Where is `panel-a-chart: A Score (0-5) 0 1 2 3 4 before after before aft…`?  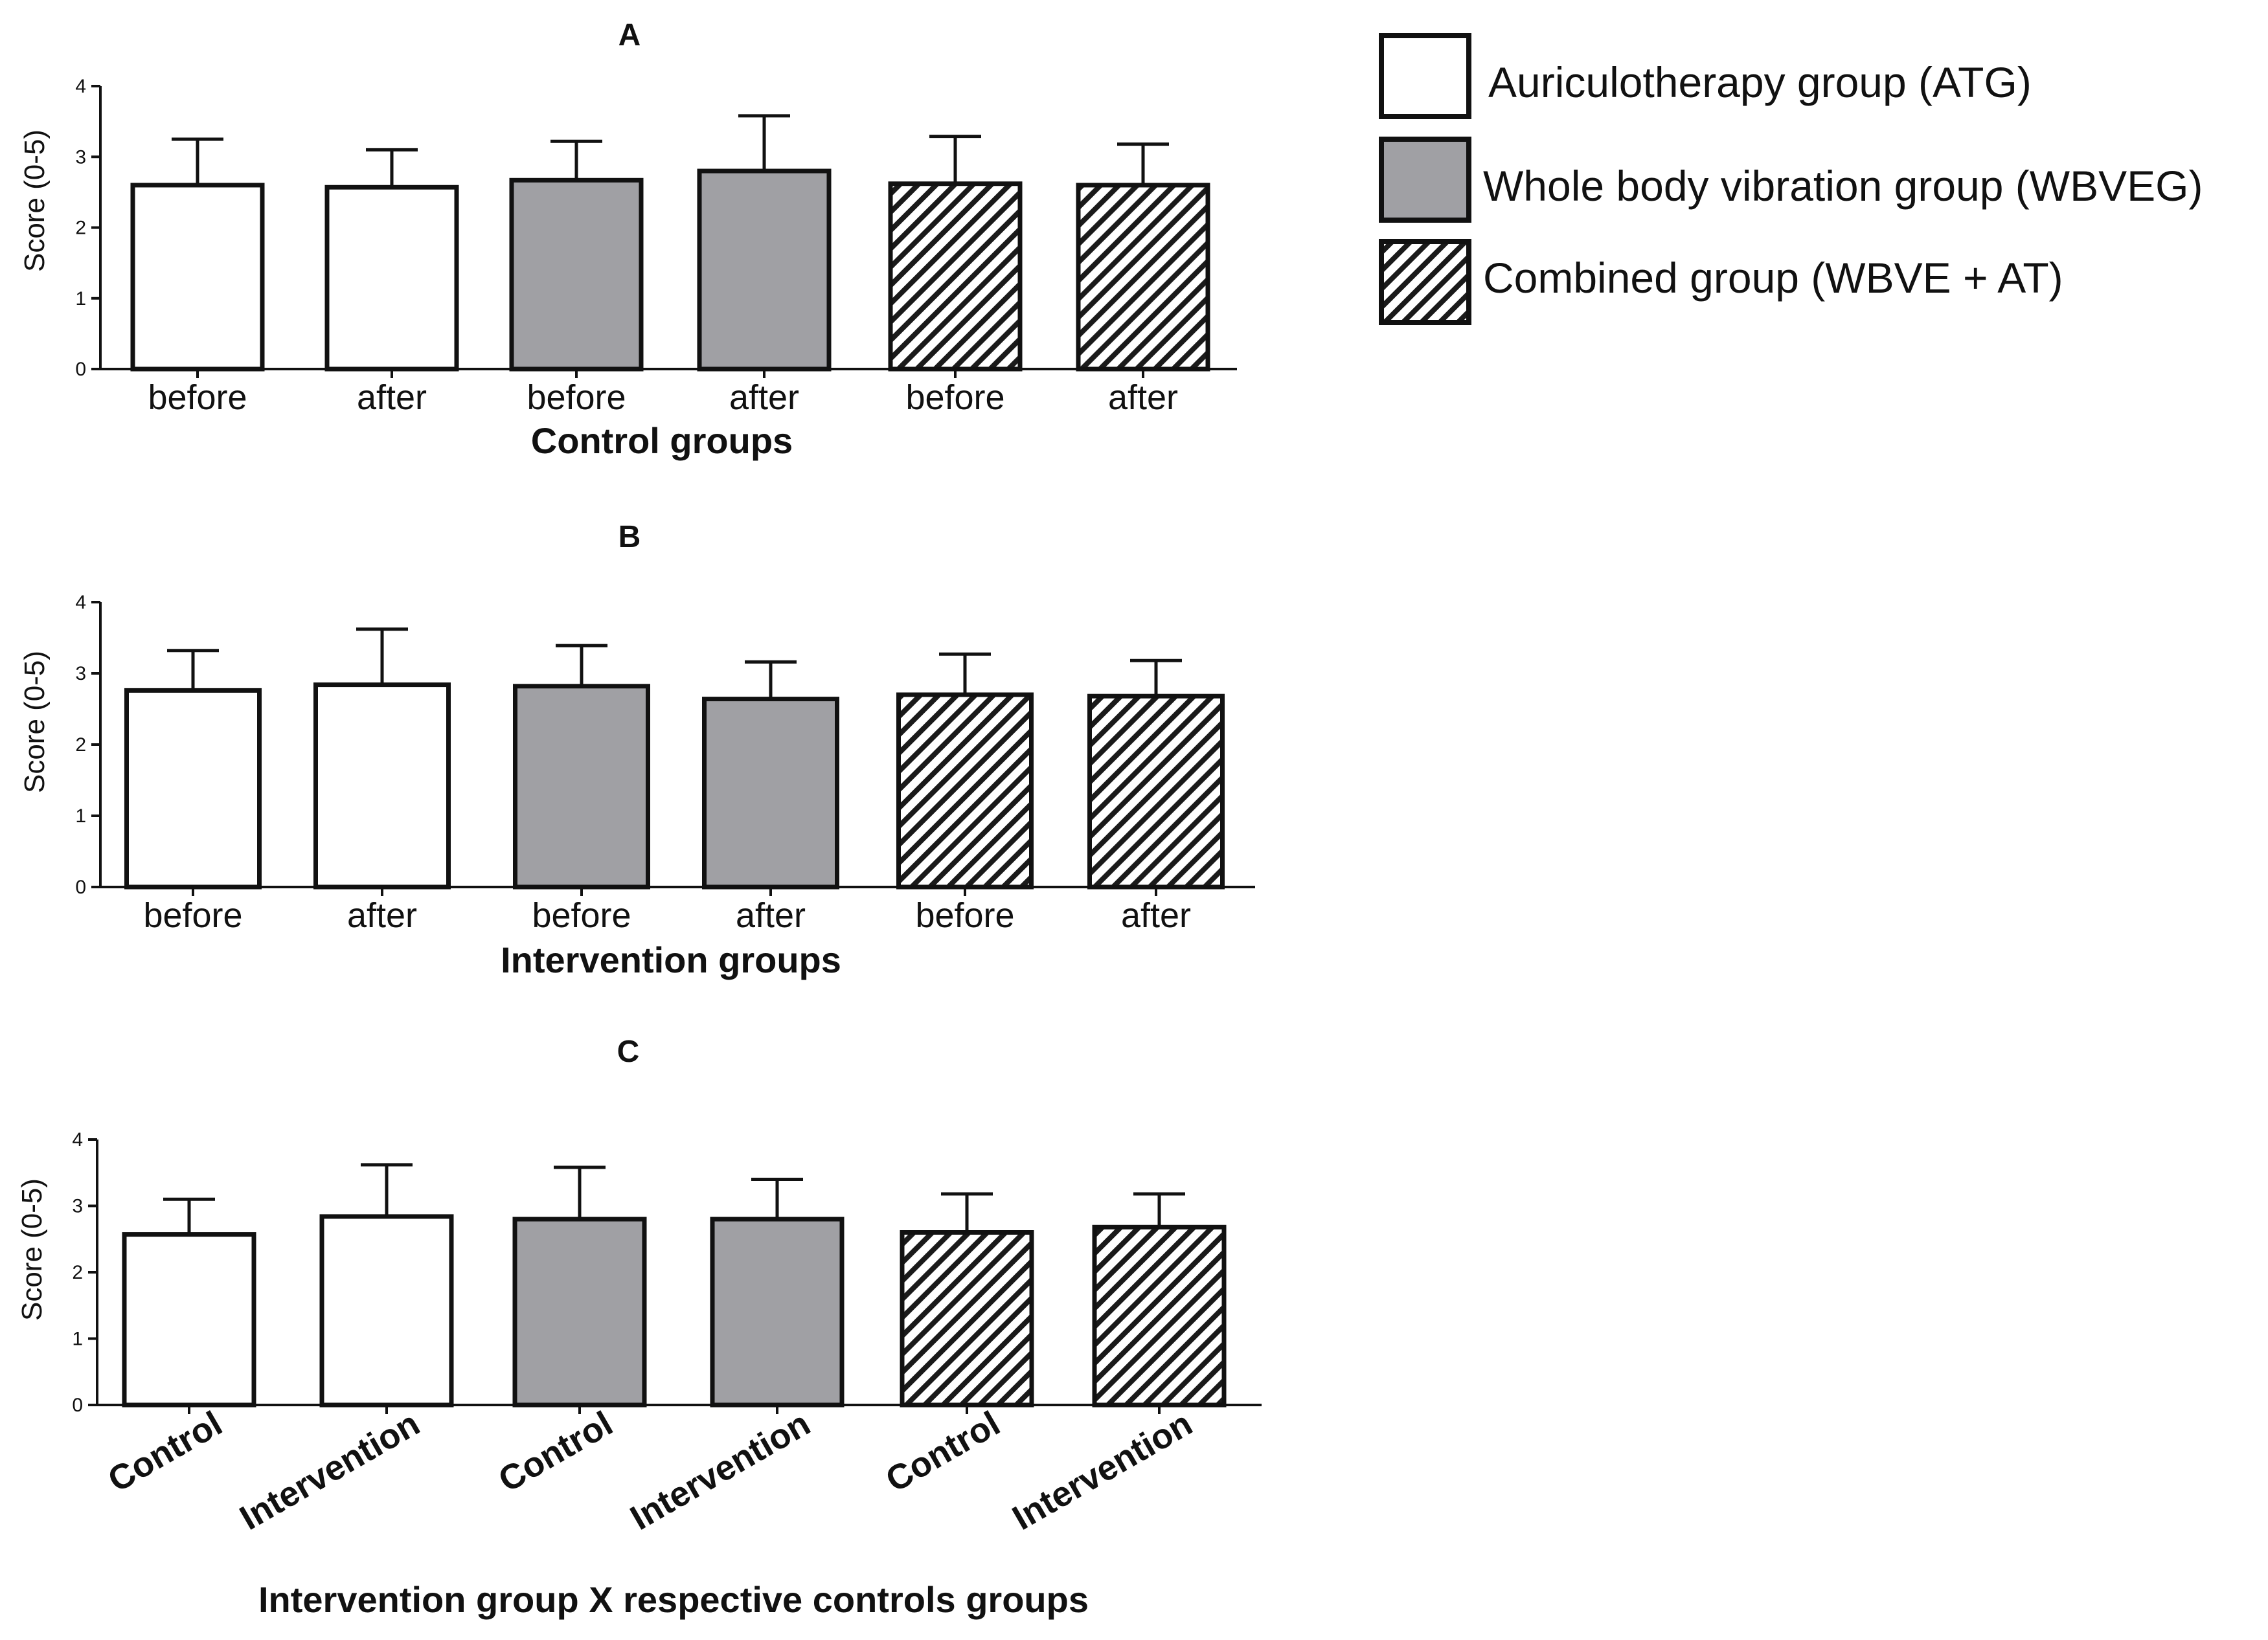 panel-a-chart: A Score (0-5) 0 1 2 3 4 before after before aft… is located at coordinates (628, 239).